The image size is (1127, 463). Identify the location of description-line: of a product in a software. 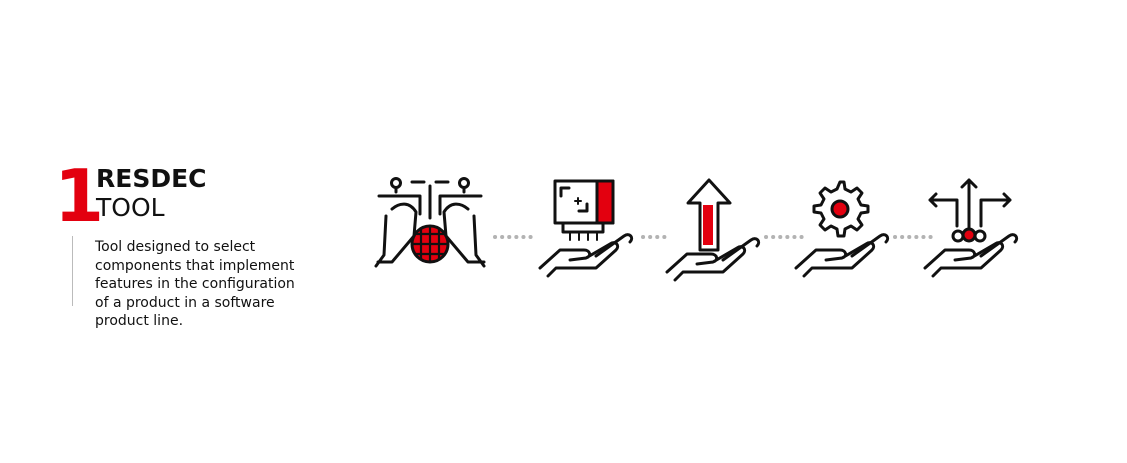
(185, 302).